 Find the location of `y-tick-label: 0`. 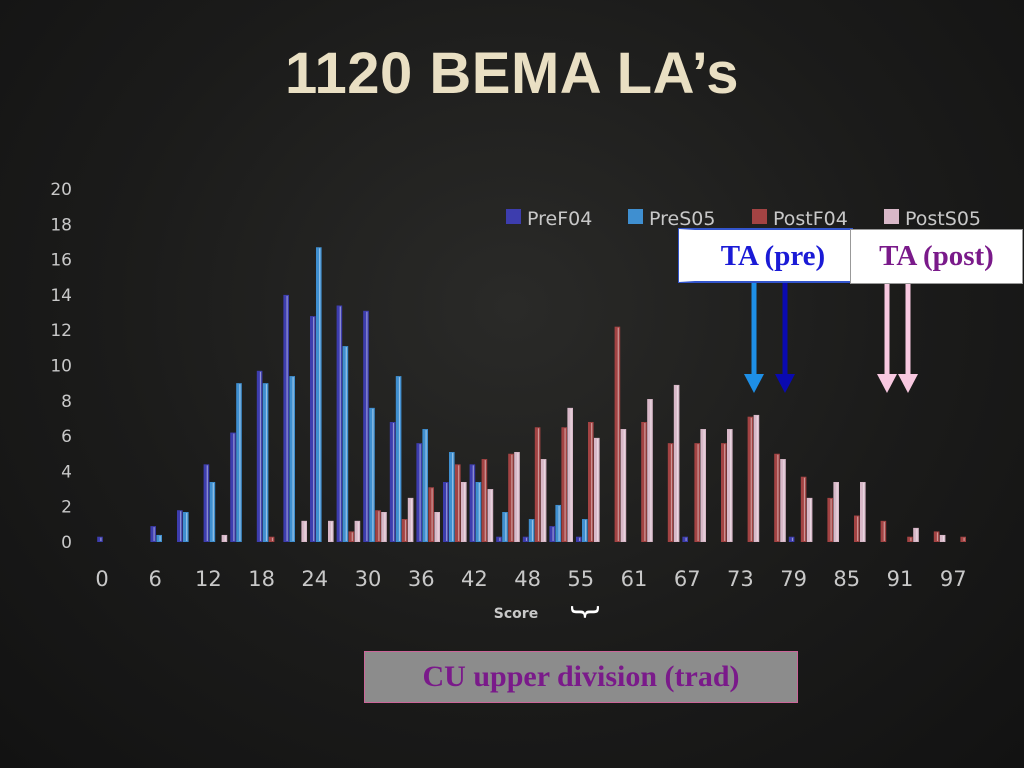

y-tick-label: 0 is located at coordinates (66, 543).